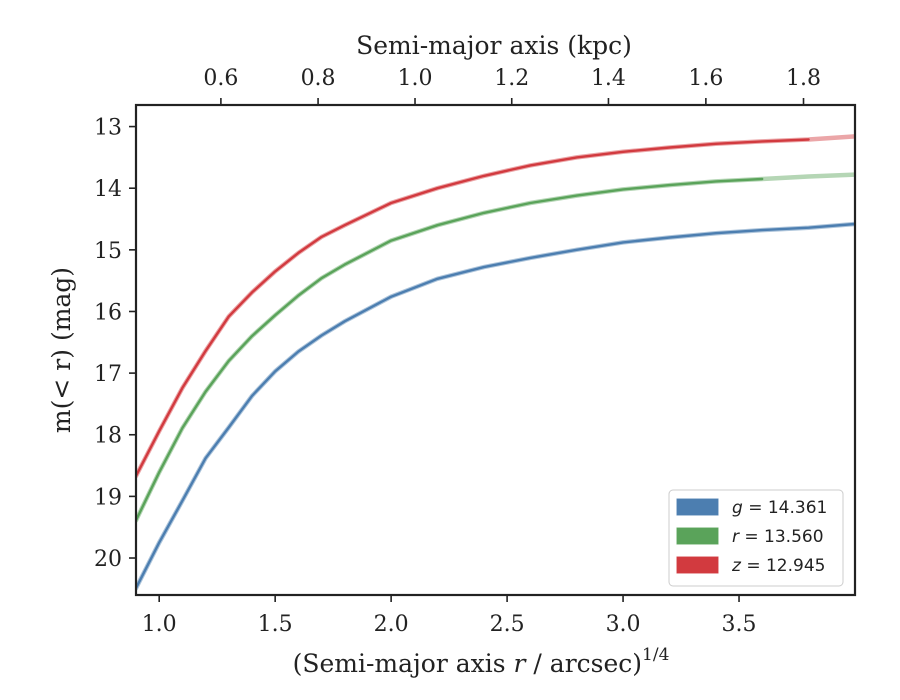 This screenshot has width=900, height=700. Describe the element at coordinates (275, 624) in the screenshot. I see `x-tick-label: 1.5` at that location.